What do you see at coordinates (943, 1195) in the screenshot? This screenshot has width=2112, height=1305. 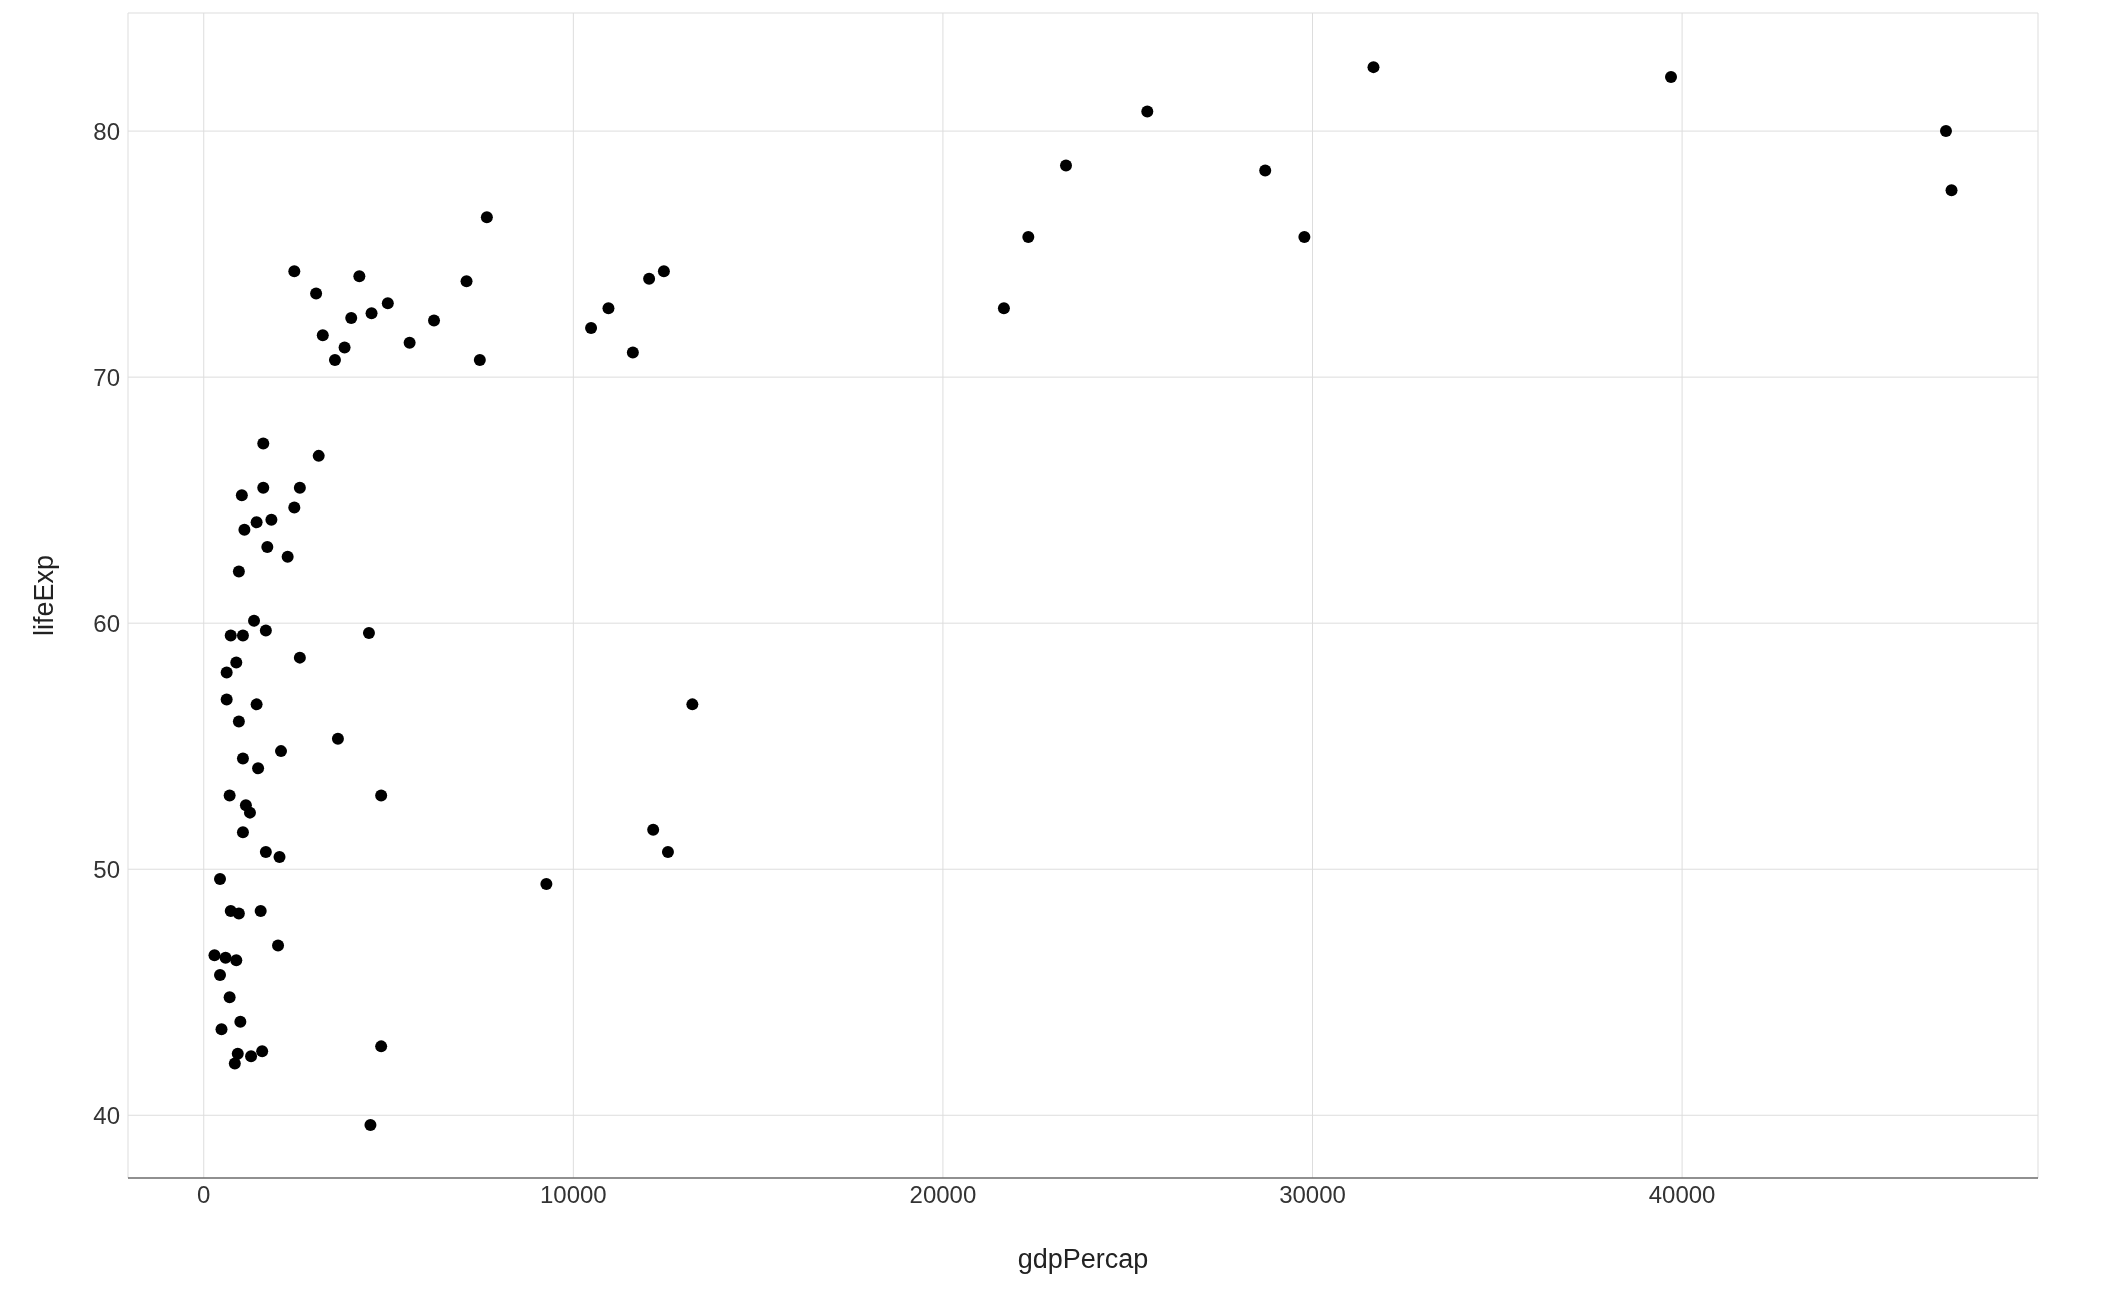 I see `x-tick-label: 20000` at bounding box center [943, 1195].